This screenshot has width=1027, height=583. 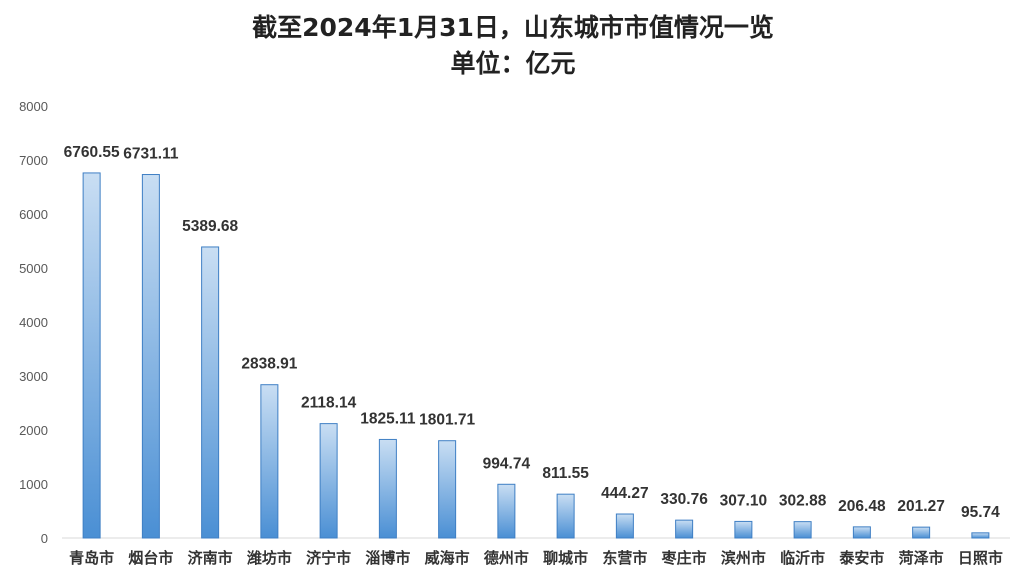 What do you see at coordinates (565, 558) in the screenshot?
I see `x-tick-label: 聊城市` at bounding box center [565, 558].